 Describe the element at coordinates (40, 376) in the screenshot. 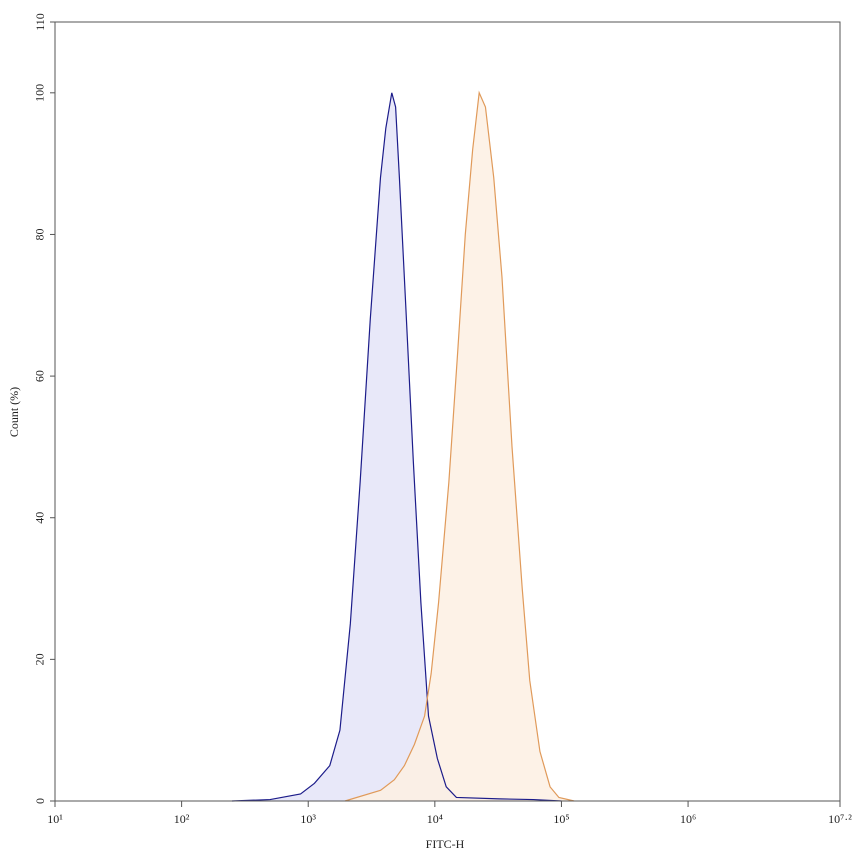

I see `y-tick-label: 60` at that location.